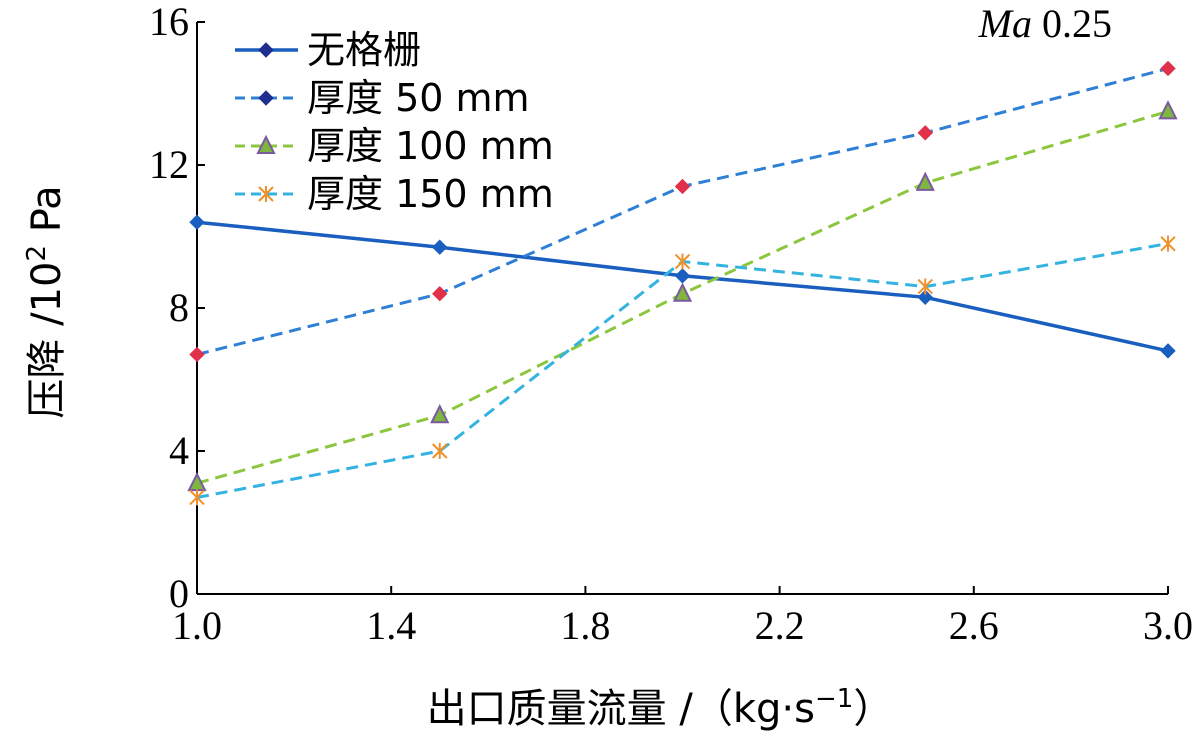 The height and width of the screenshot is (735, 1200). Describe the element at coordinates (179, 450) in the screenshot. I see `y-tick-label: 4` at that location.